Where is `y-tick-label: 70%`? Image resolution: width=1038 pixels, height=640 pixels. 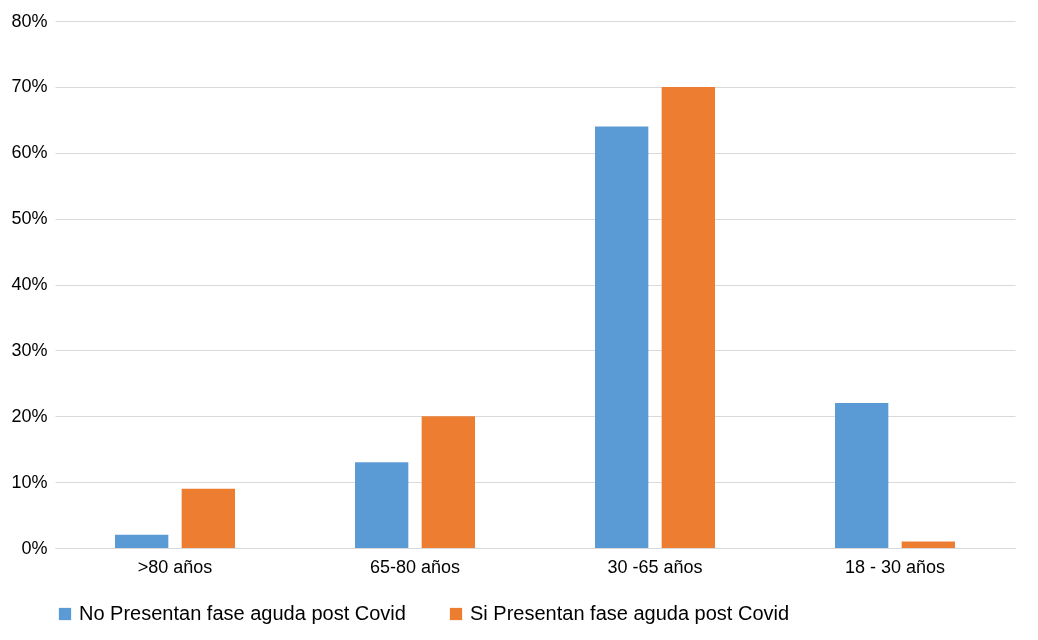 y-tick-label: 70% is located at coordinates (29, 86).